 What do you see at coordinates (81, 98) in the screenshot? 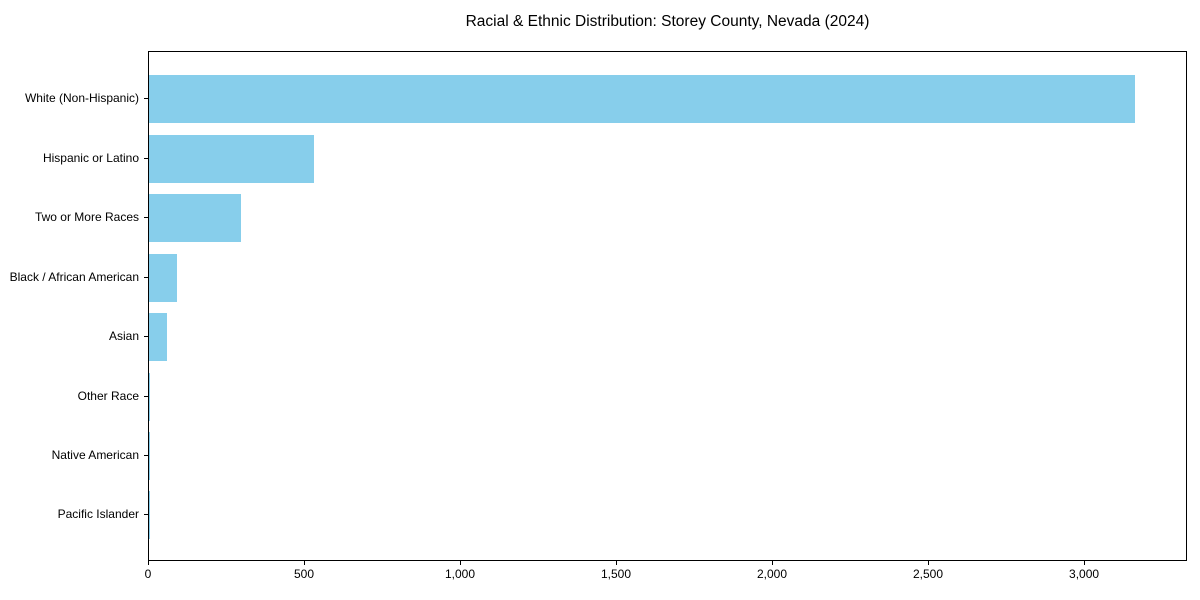
I see `y-axis-label: White (Non-Hispanic)` at bounding box center [81, 98].